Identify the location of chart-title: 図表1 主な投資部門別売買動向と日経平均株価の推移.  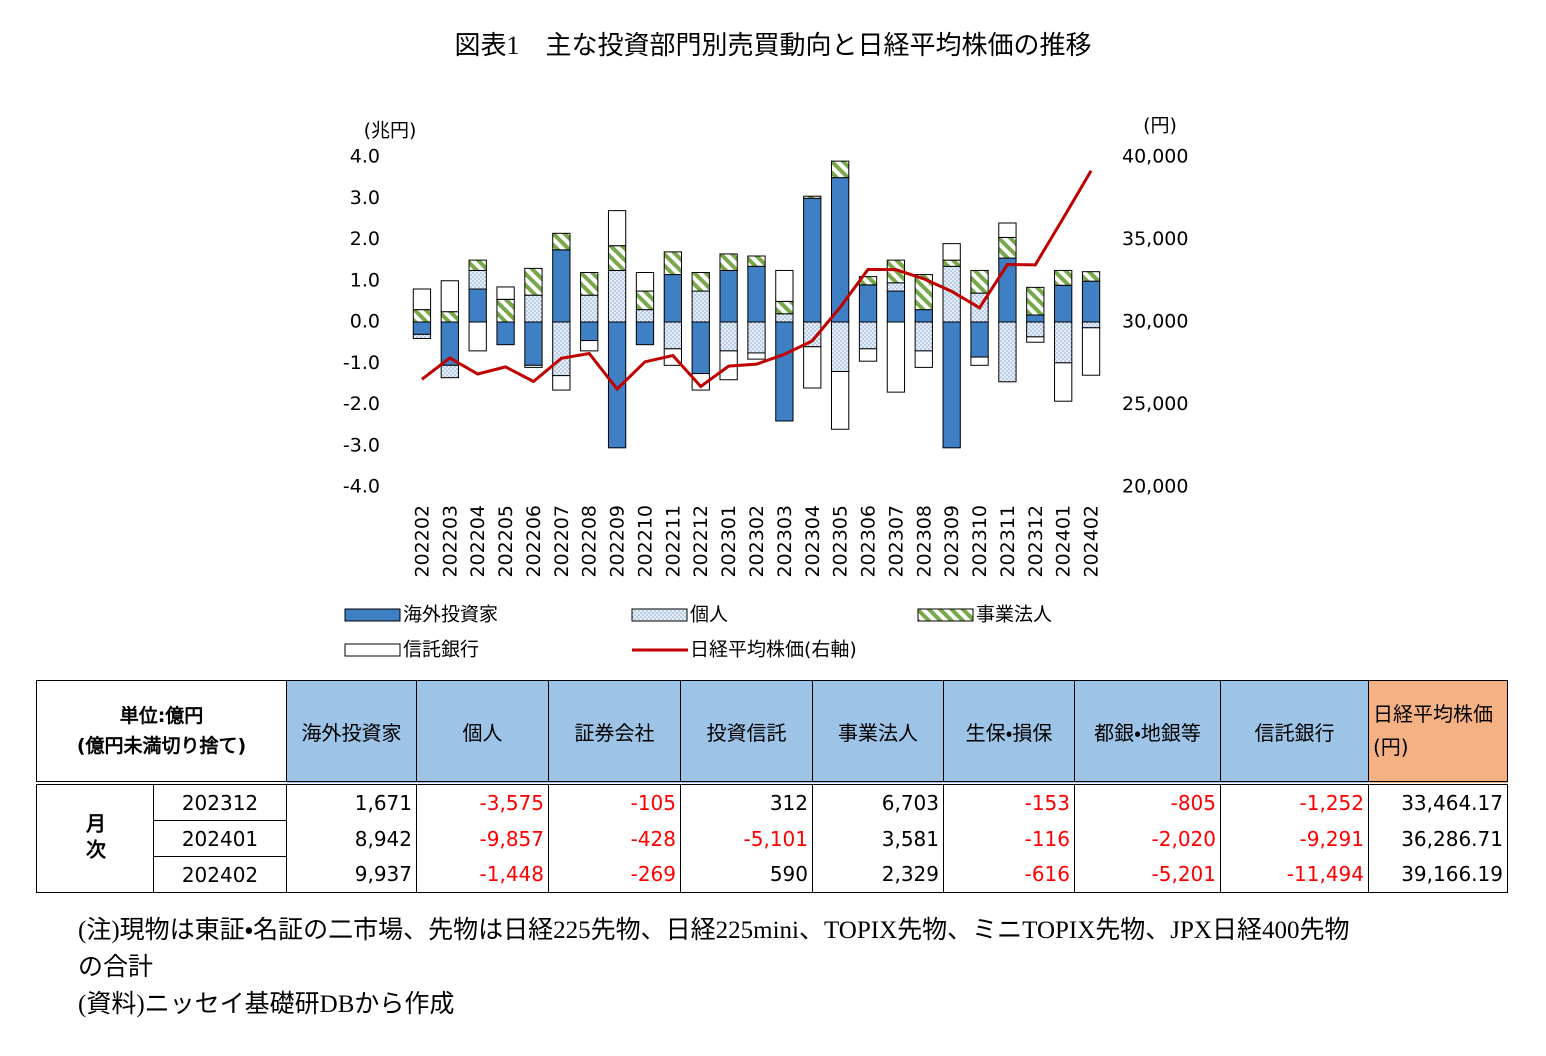
(772, 45).